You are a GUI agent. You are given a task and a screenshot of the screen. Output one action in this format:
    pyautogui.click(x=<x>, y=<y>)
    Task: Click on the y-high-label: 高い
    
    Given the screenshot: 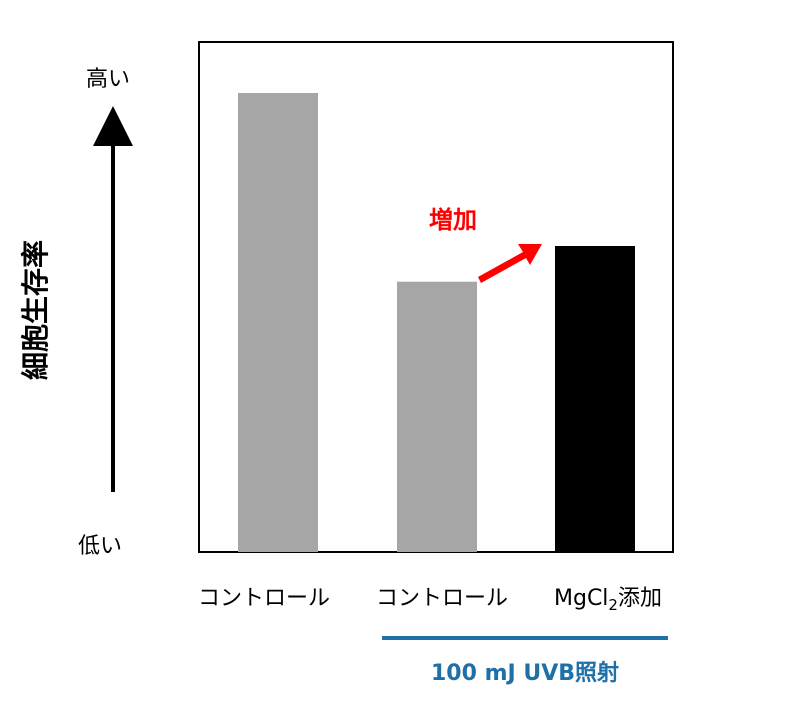 What is the action you would take?
    pyautogui.click(x=108, y=79)
    